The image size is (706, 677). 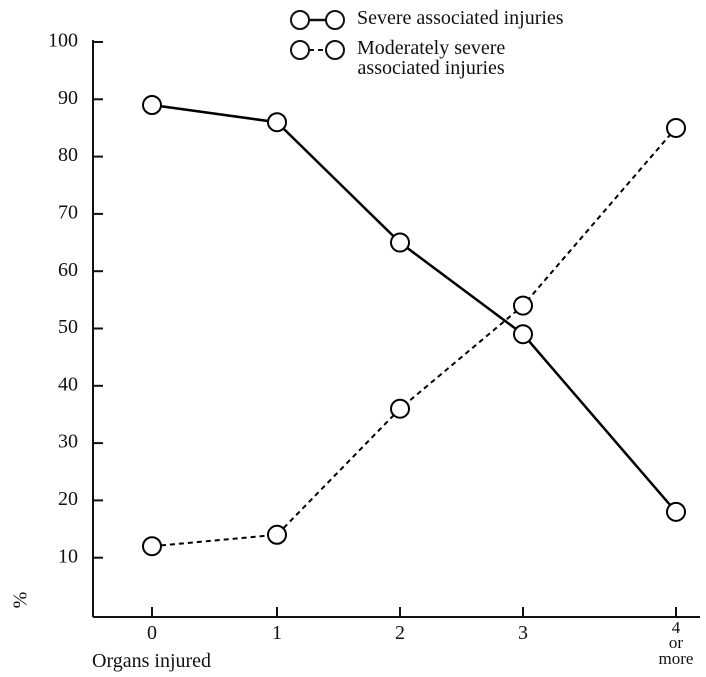 I want to click on x-tick-label: 2, so click(x=400, y=633).